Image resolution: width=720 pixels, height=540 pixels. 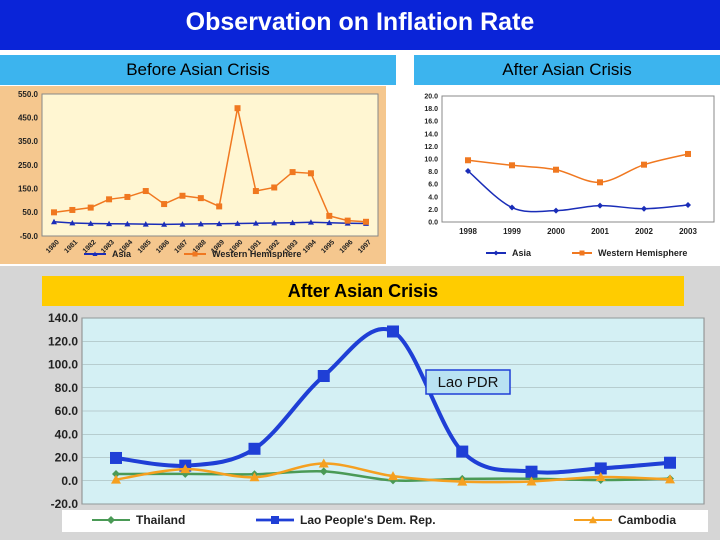 What do you see at coordinates (431, 109) in the screenshot?
I see `y-tick-label: 18.0` at bounding box center [431, 109].